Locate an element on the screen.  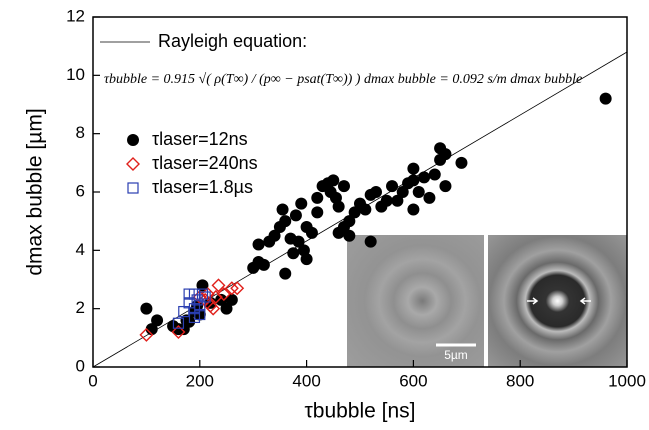
inset-image is located at coordinates (557, 301).